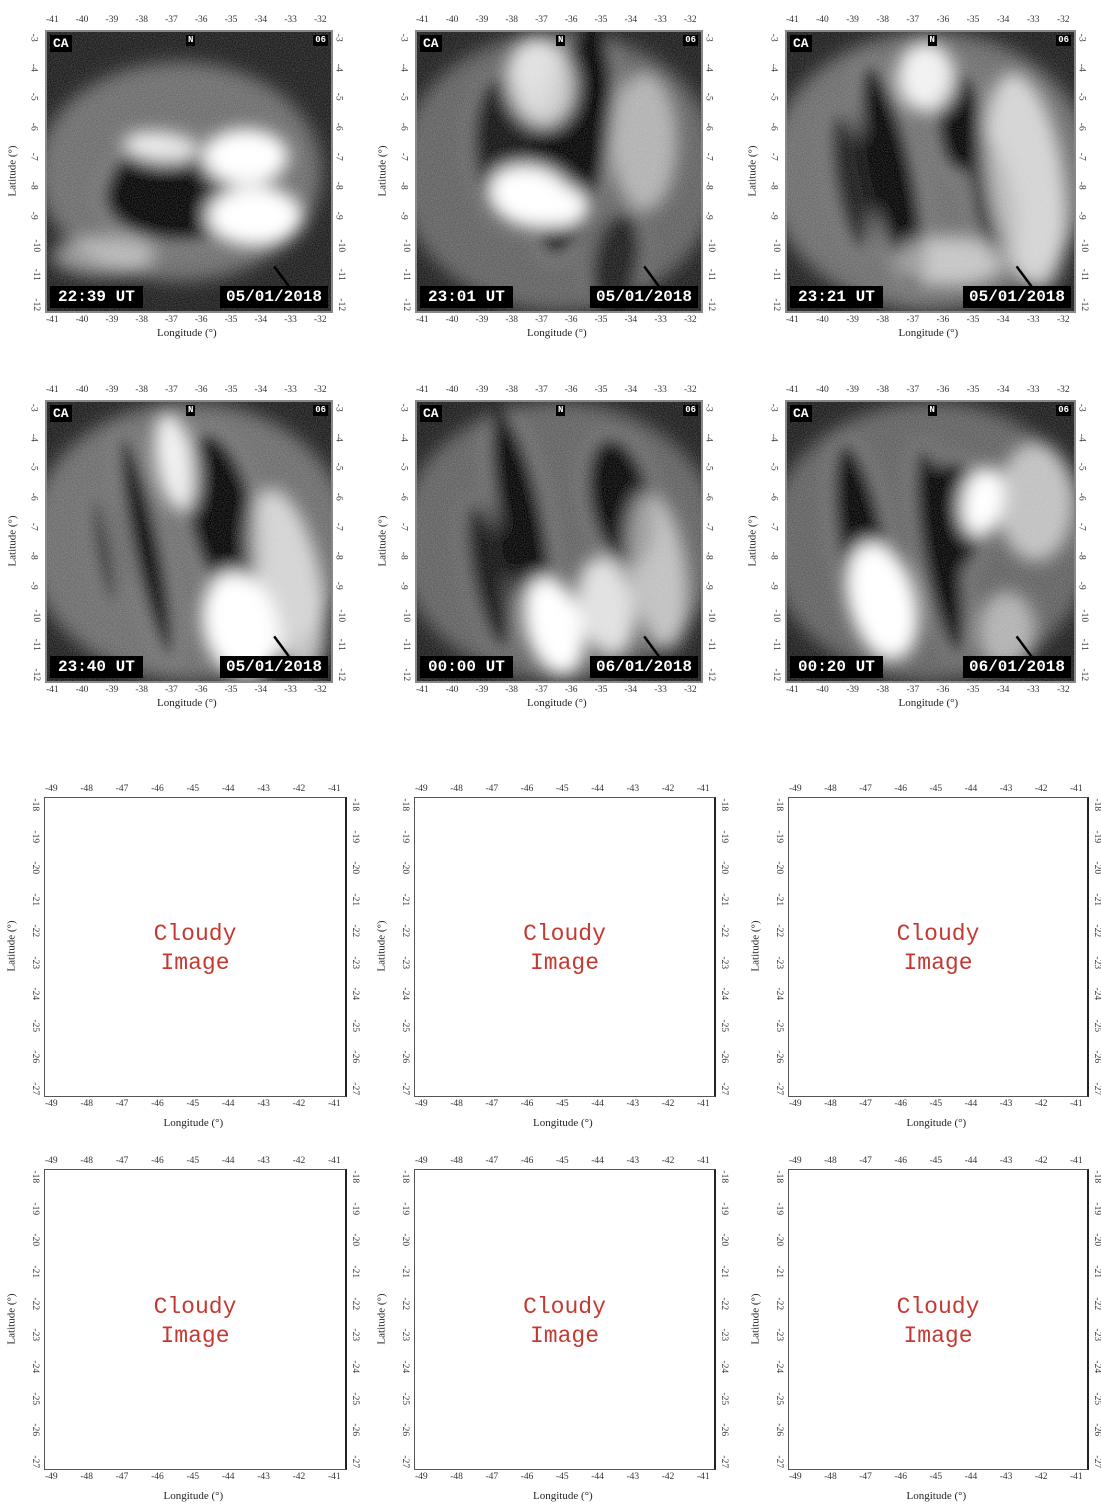 The image size is (1101, 1510). I want to click on lat-tick-right: -11, so click(710, 275).